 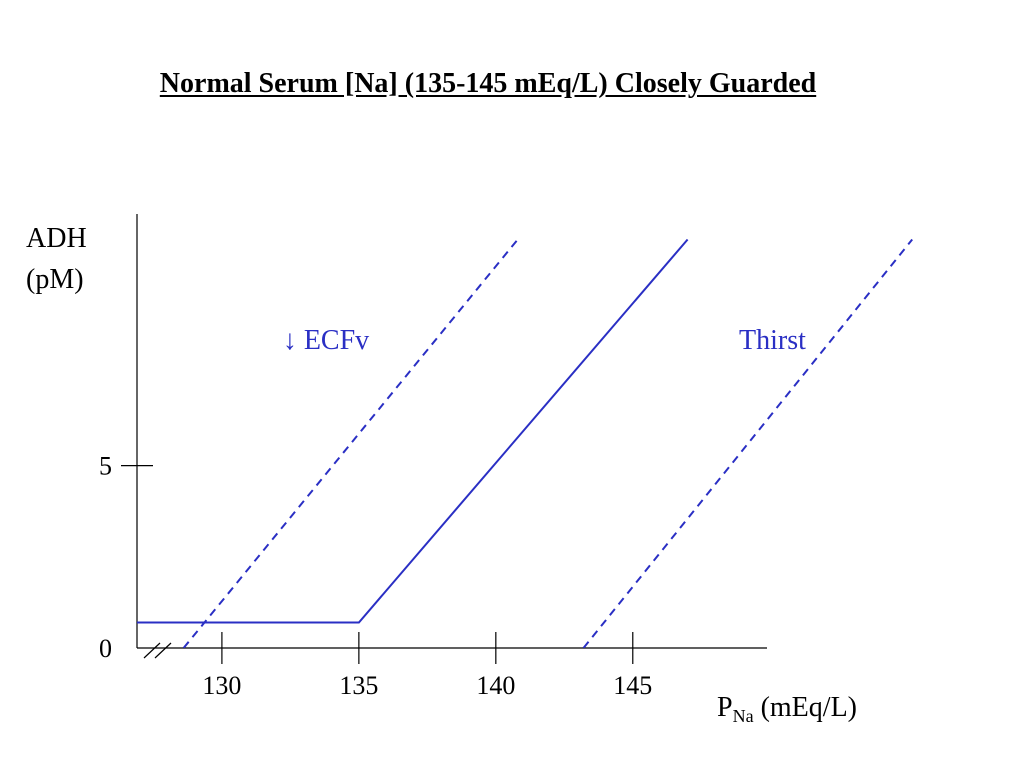 What do you see at coordinates (632, 685) in the screenshot?
I see `x-tick-label: 145` at bounding box center [632, 685].